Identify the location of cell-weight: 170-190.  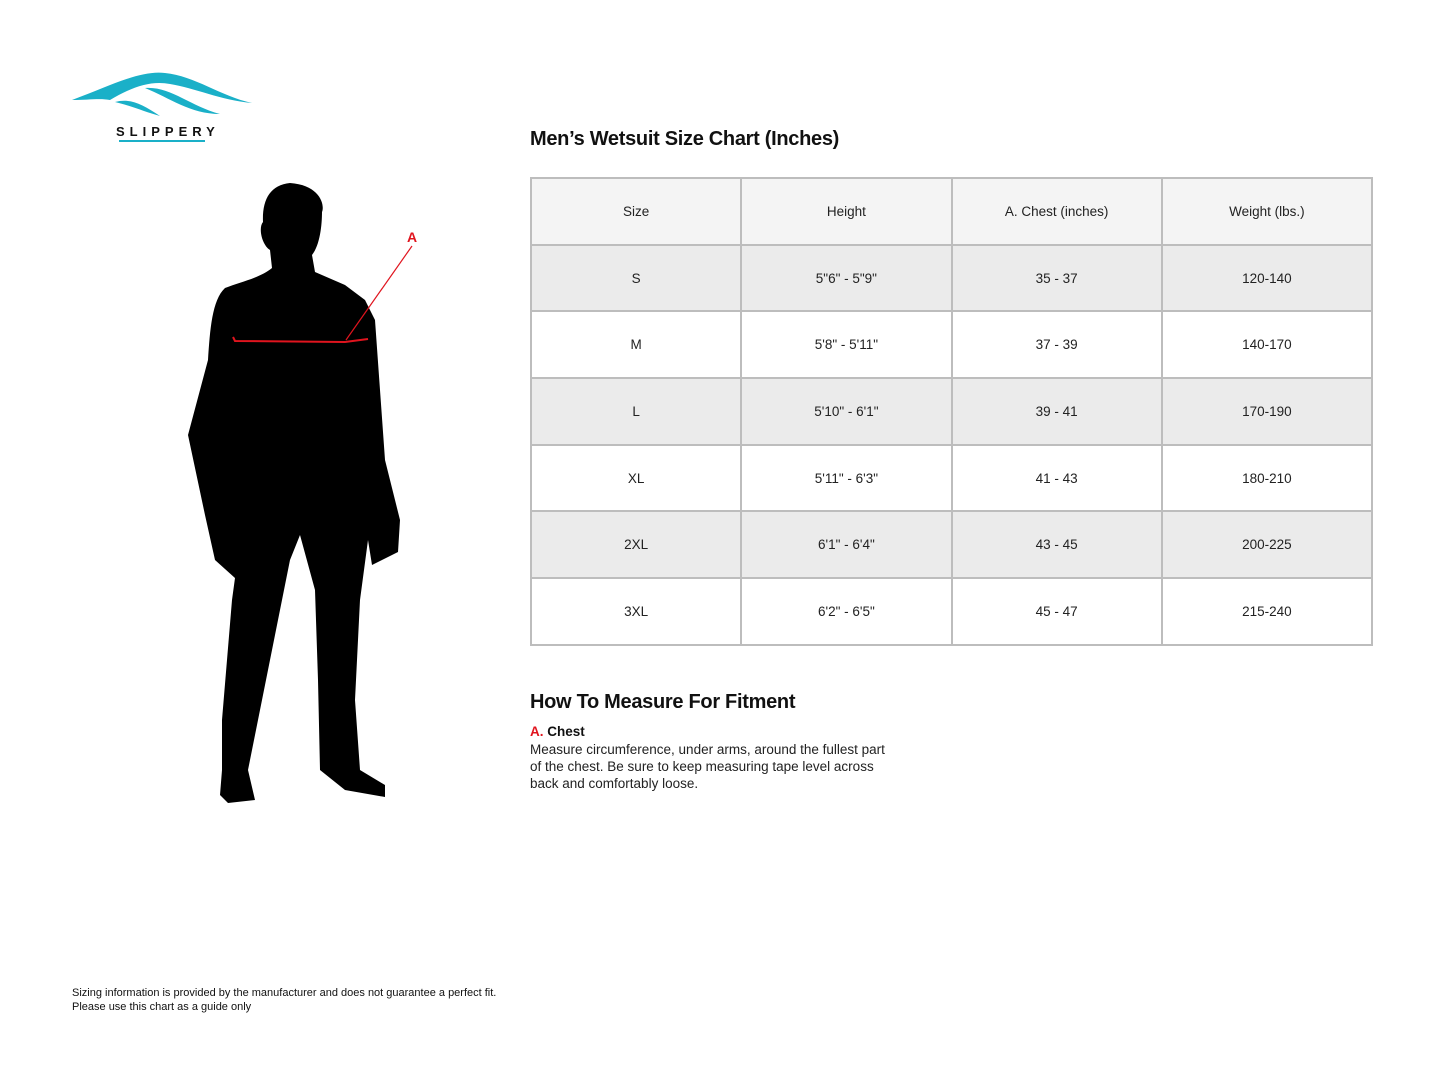
(1267, 411).